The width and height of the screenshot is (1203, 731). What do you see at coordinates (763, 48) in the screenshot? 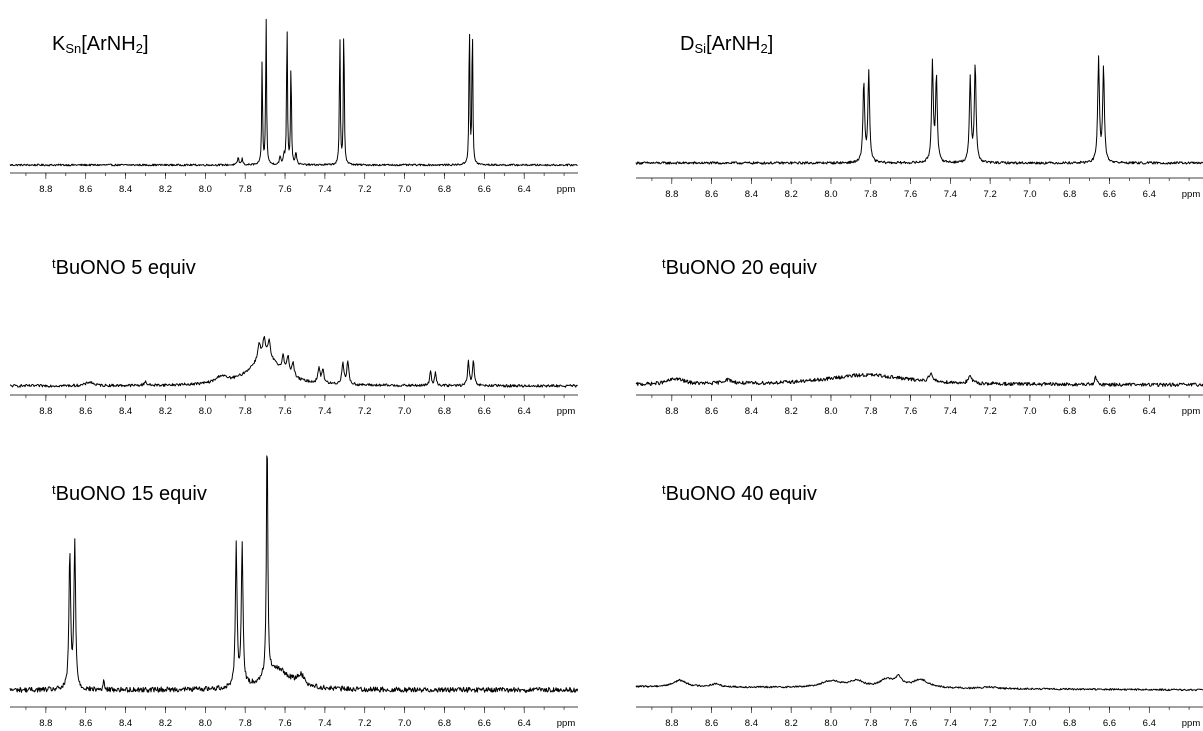
I see `title-fragment: 2` at bounding box center [763, 48].